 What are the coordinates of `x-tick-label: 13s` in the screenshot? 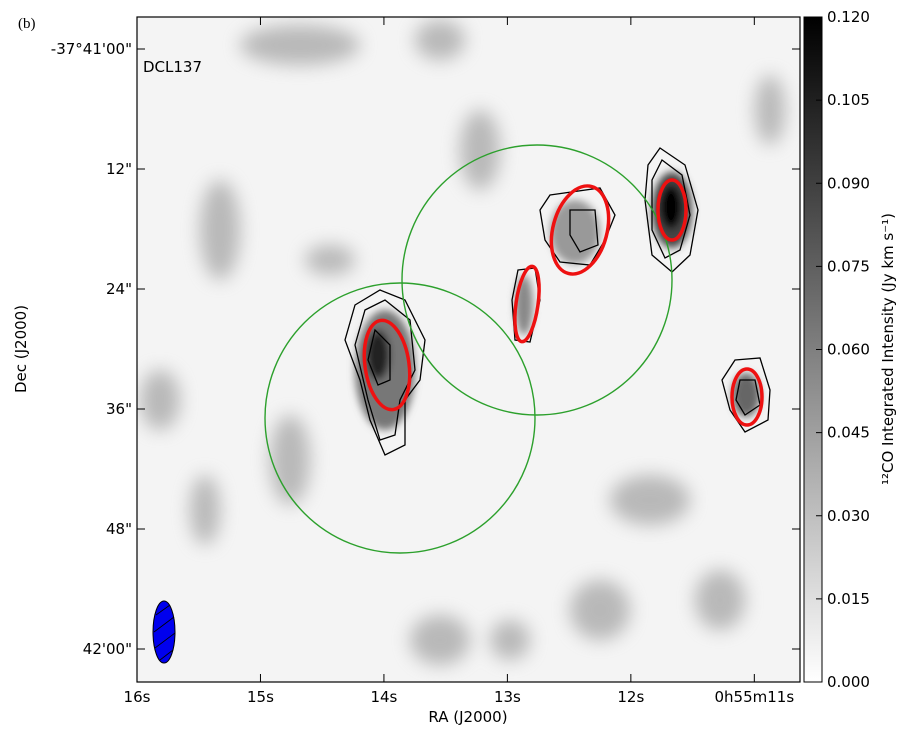 It's located at (507, 697).